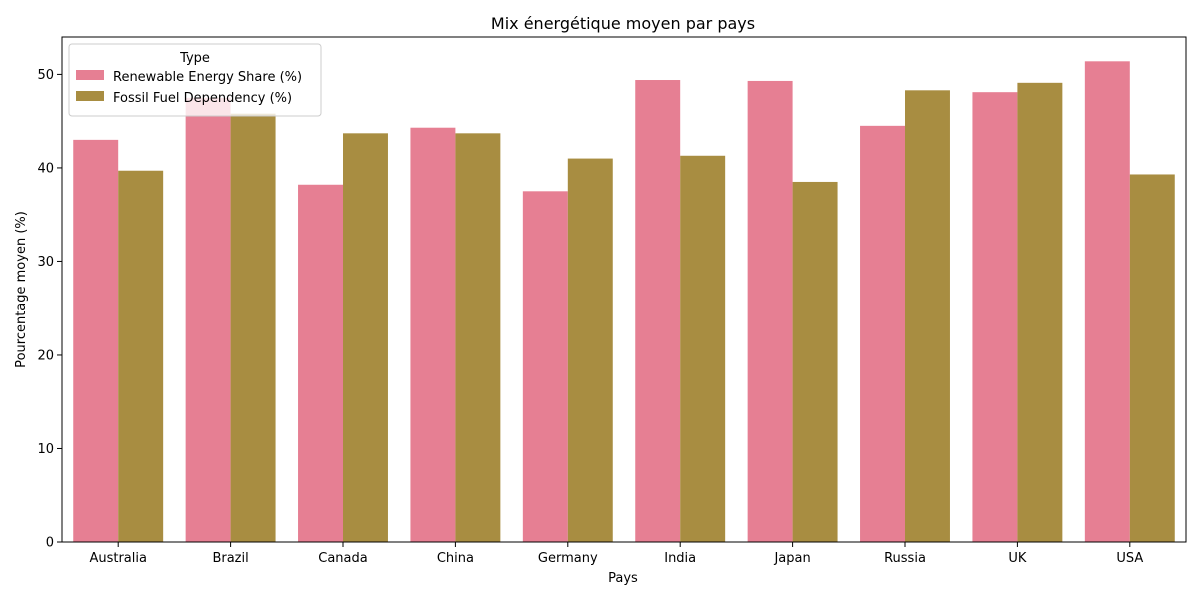 Image resolution: width=1200 pixels, height=600 pixels. I want to click on bar-renewable-usa, so click(1107, 302).